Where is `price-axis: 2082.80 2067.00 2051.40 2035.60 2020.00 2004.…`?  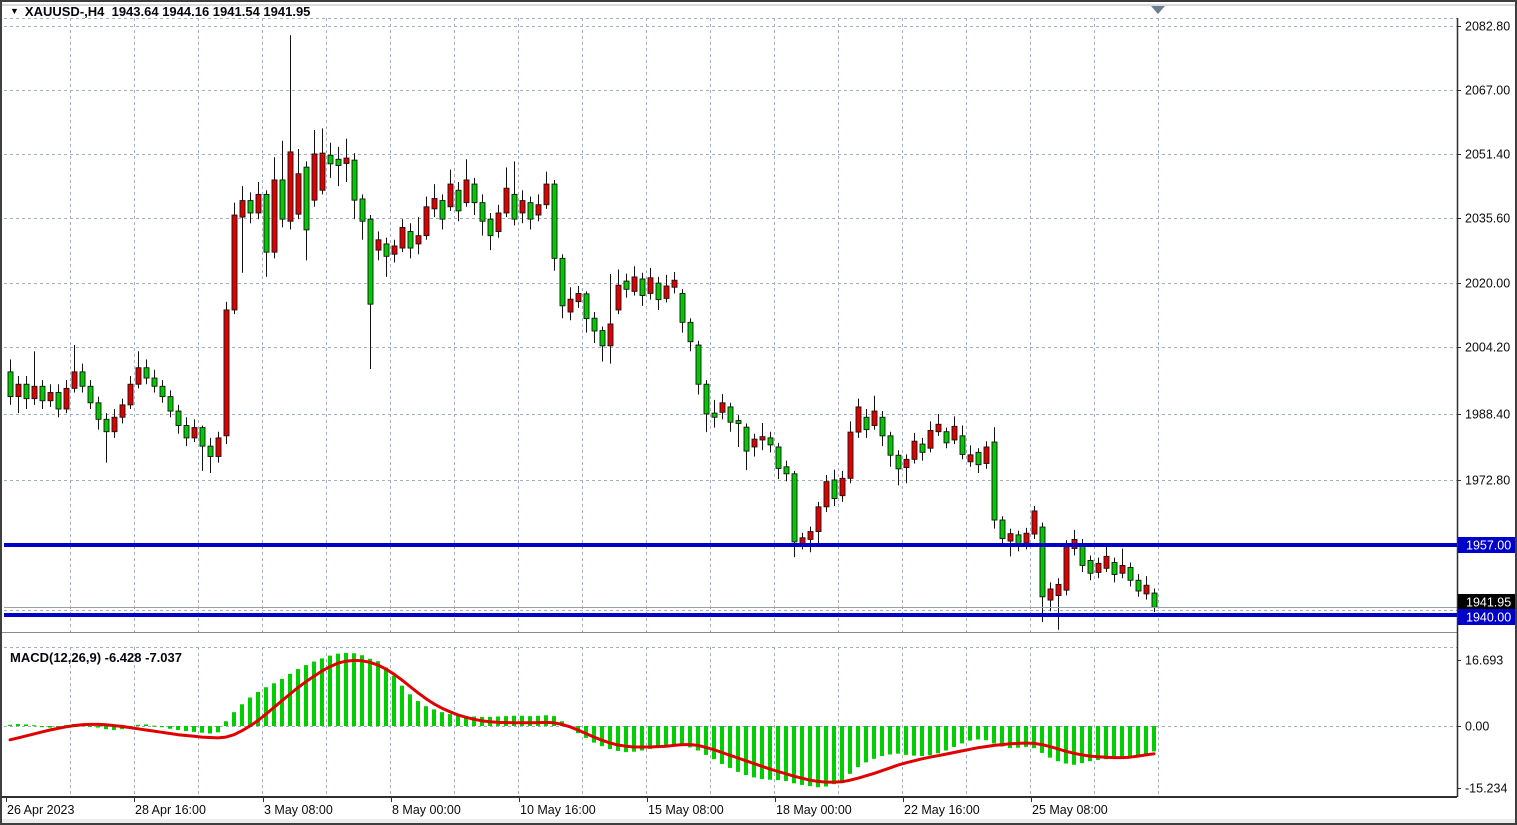
price-axis: 2082.80 2067.00 2051.40 2035.60 2020.00 2004.… is located at coordinates (1483, 408).